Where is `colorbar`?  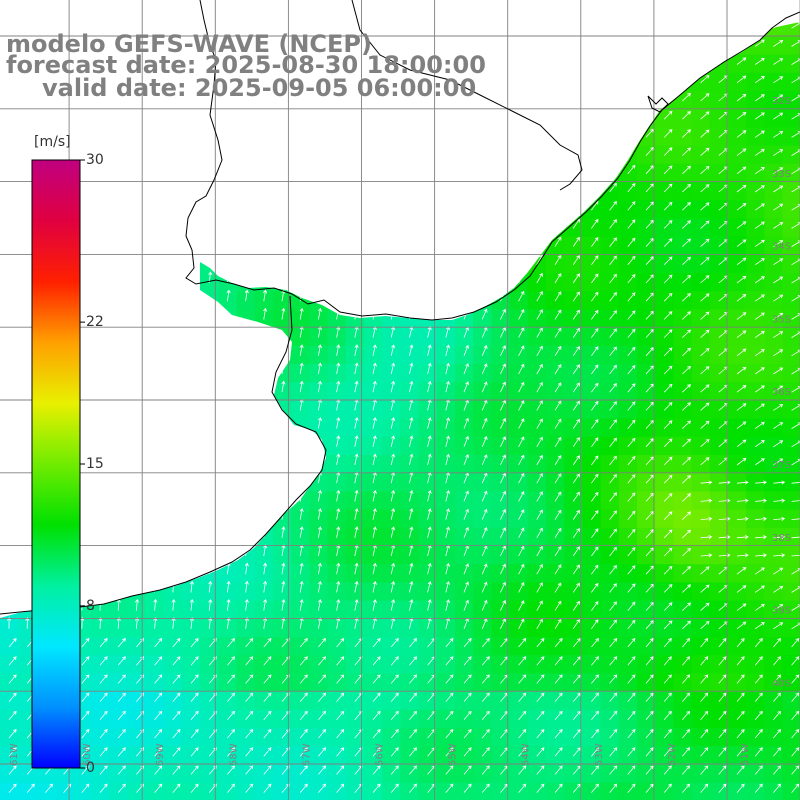
colorbar is located at coordinates (58, 464).